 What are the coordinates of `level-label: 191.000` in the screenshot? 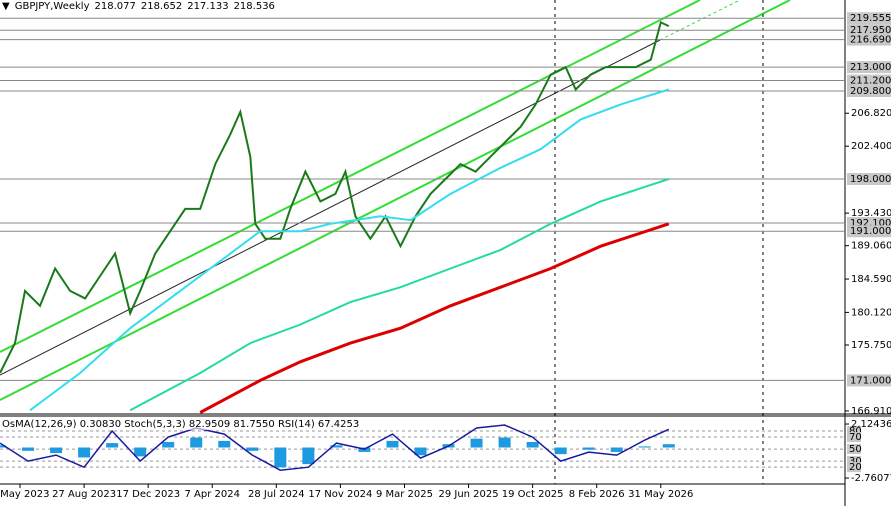 It's located at (870, 231).